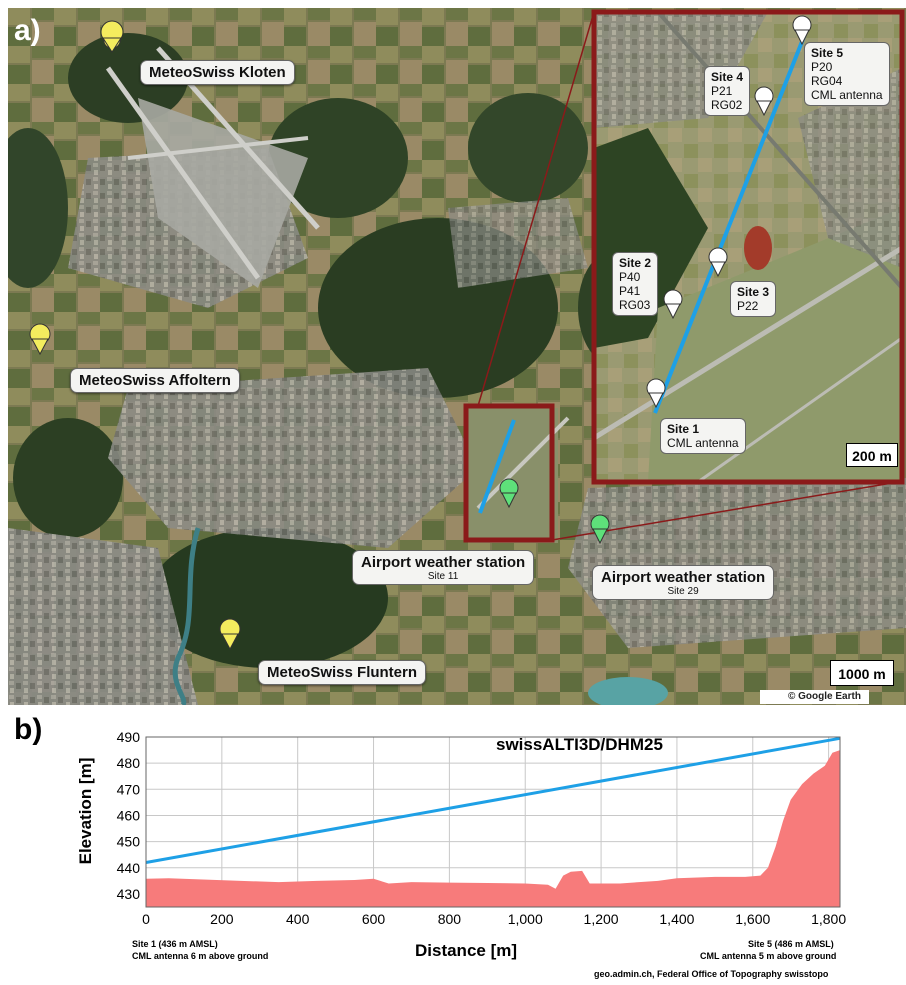  I want to click on label-site-4: Site 4 P21 RG02, so click(727, 91).